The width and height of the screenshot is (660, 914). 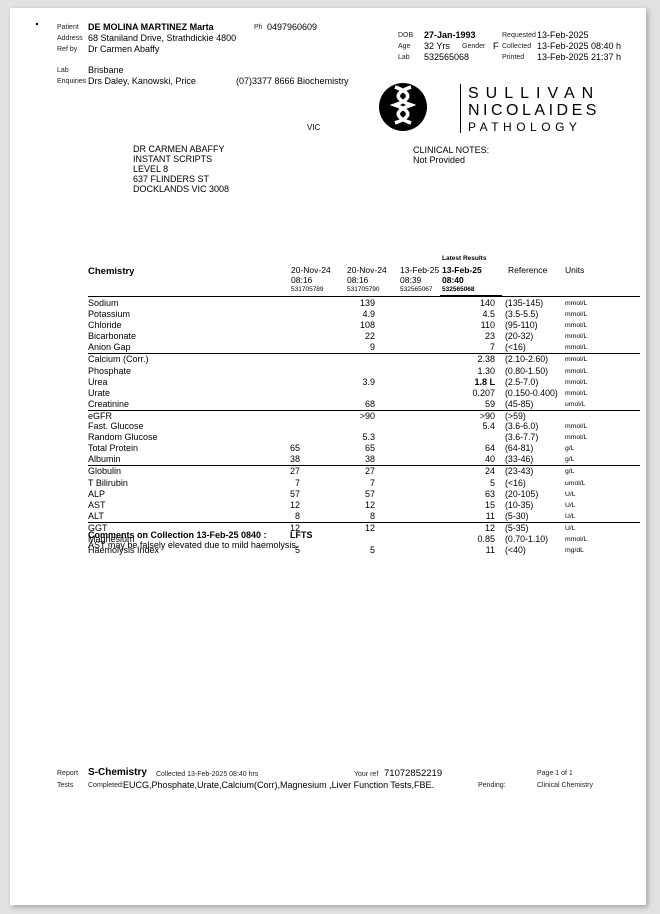 I want to click on reference-range: (3.6-6.0), so click(x=522, y=426).